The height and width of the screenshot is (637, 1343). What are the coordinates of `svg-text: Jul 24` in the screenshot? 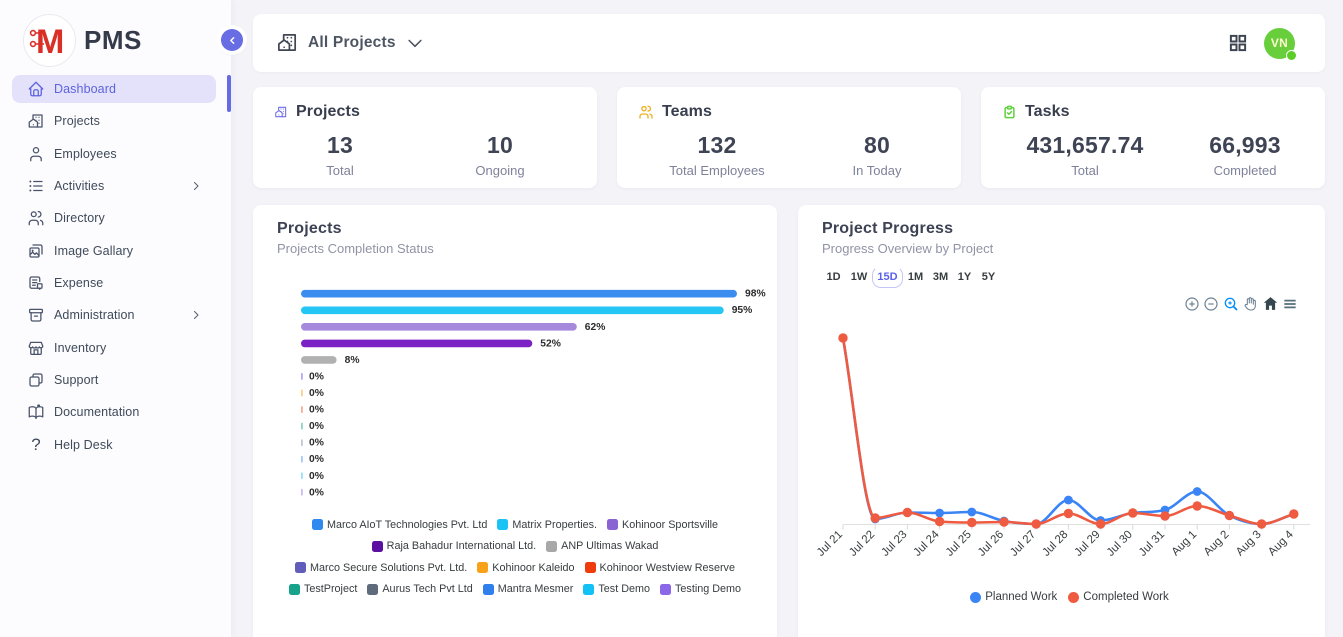 It's located at (927, 543).